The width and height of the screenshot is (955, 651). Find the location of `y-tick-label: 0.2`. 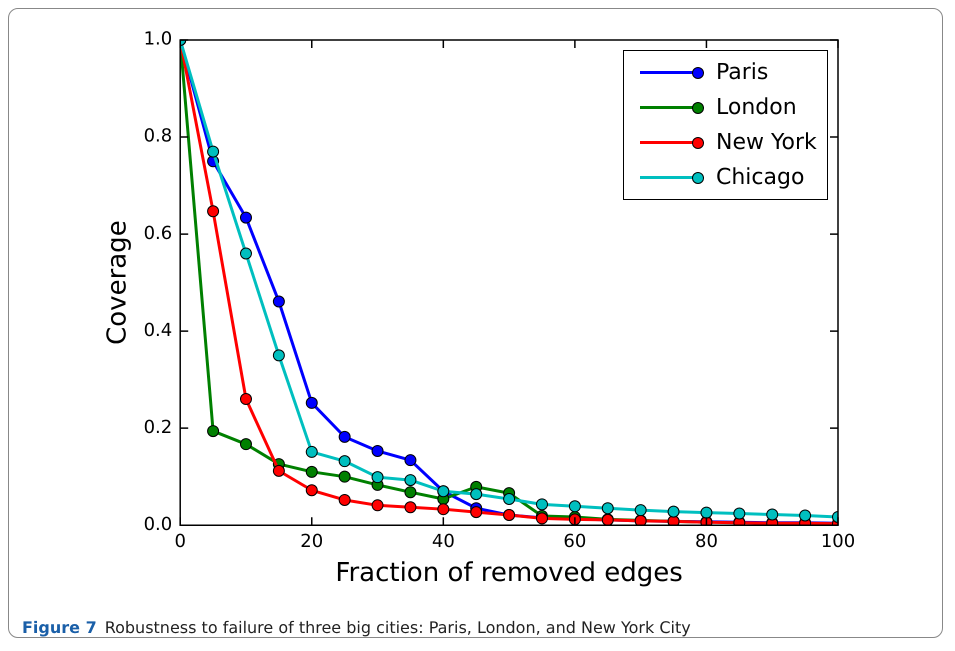

y-tick-label: 0.2 is located at coordinates (158, 427).